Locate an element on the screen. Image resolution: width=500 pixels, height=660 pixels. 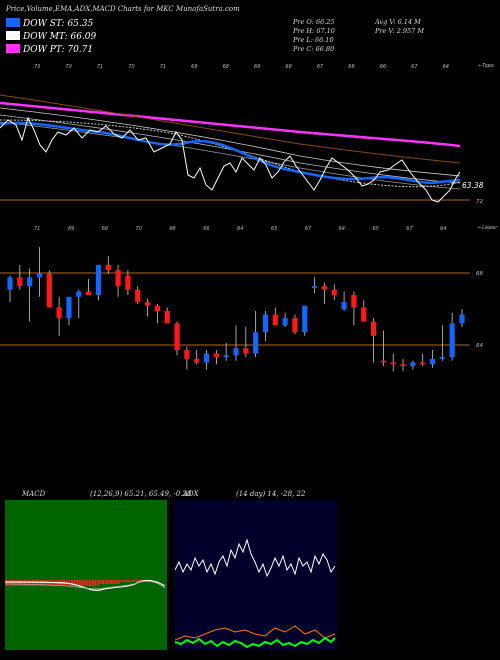
panel1-right-label-2: 72 is located at coordinates (479, 202).